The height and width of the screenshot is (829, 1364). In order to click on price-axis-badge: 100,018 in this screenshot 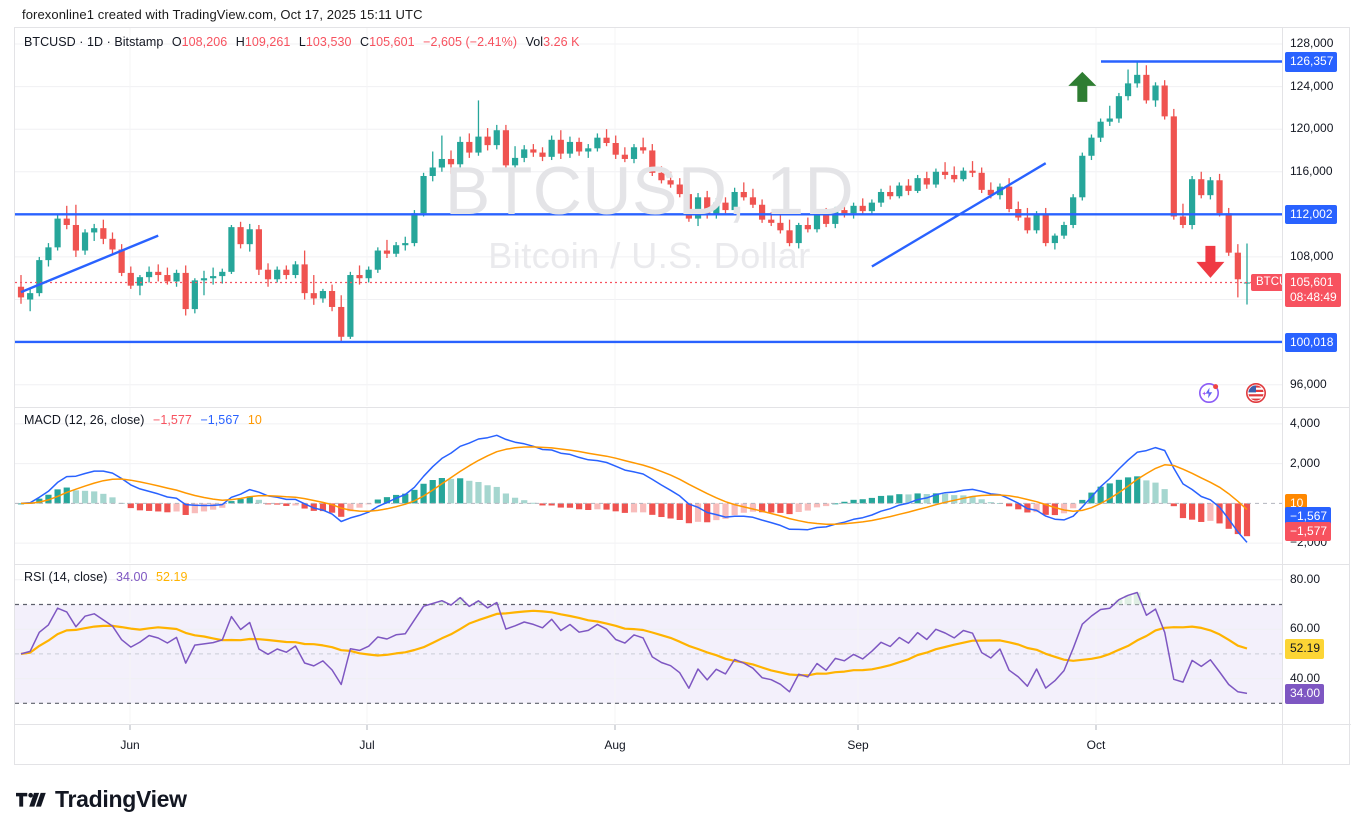, I will do `click(1311, 342)`.